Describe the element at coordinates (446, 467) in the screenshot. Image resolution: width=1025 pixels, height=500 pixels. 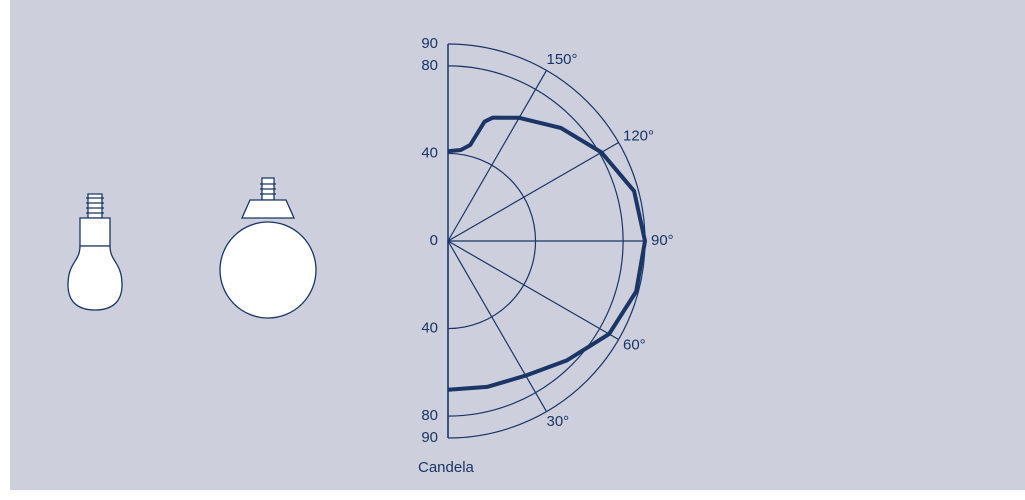
I see `axis-label: Candela` at that location.